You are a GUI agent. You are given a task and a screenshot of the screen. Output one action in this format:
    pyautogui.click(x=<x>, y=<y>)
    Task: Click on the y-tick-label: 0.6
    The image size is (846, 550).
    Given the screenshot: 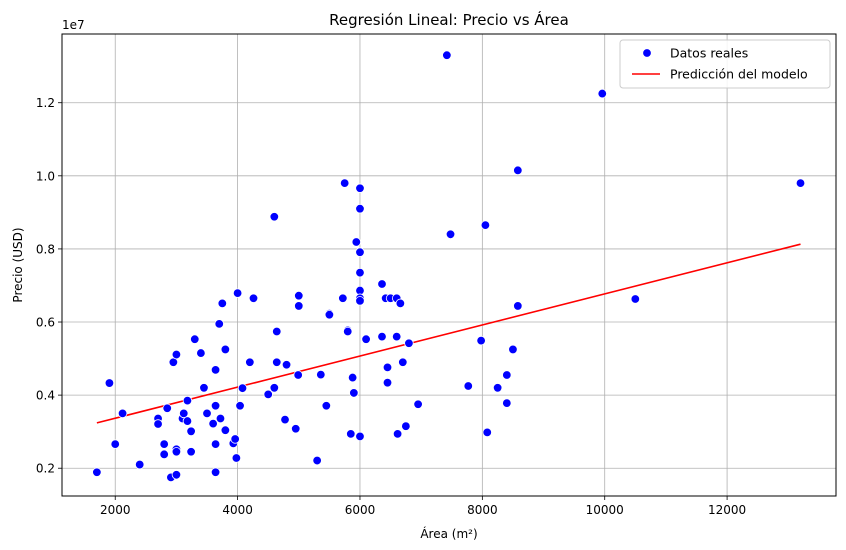 What is the action you would take?
    pyautogui.click(x=45, y=323)
    